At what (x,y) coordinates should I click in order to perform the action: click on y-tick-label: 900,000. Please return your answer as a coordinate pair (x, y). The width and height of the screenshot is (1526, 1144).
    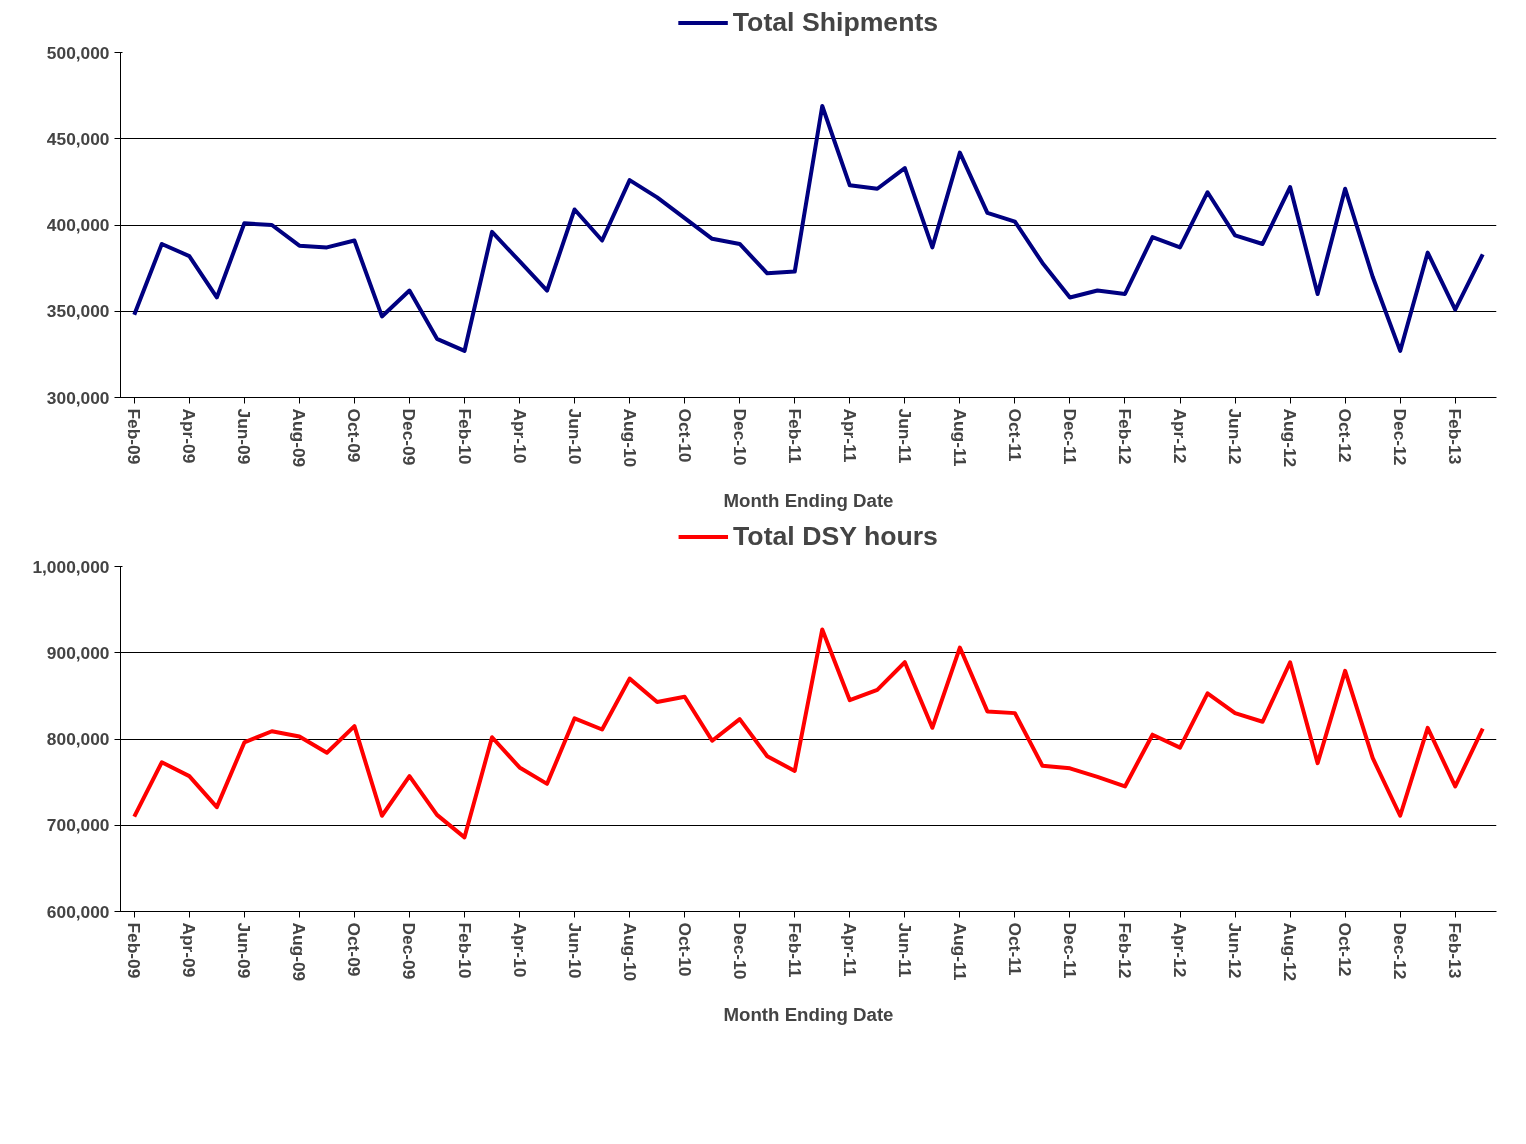
    Looking at the image, I should click on (78, 652).